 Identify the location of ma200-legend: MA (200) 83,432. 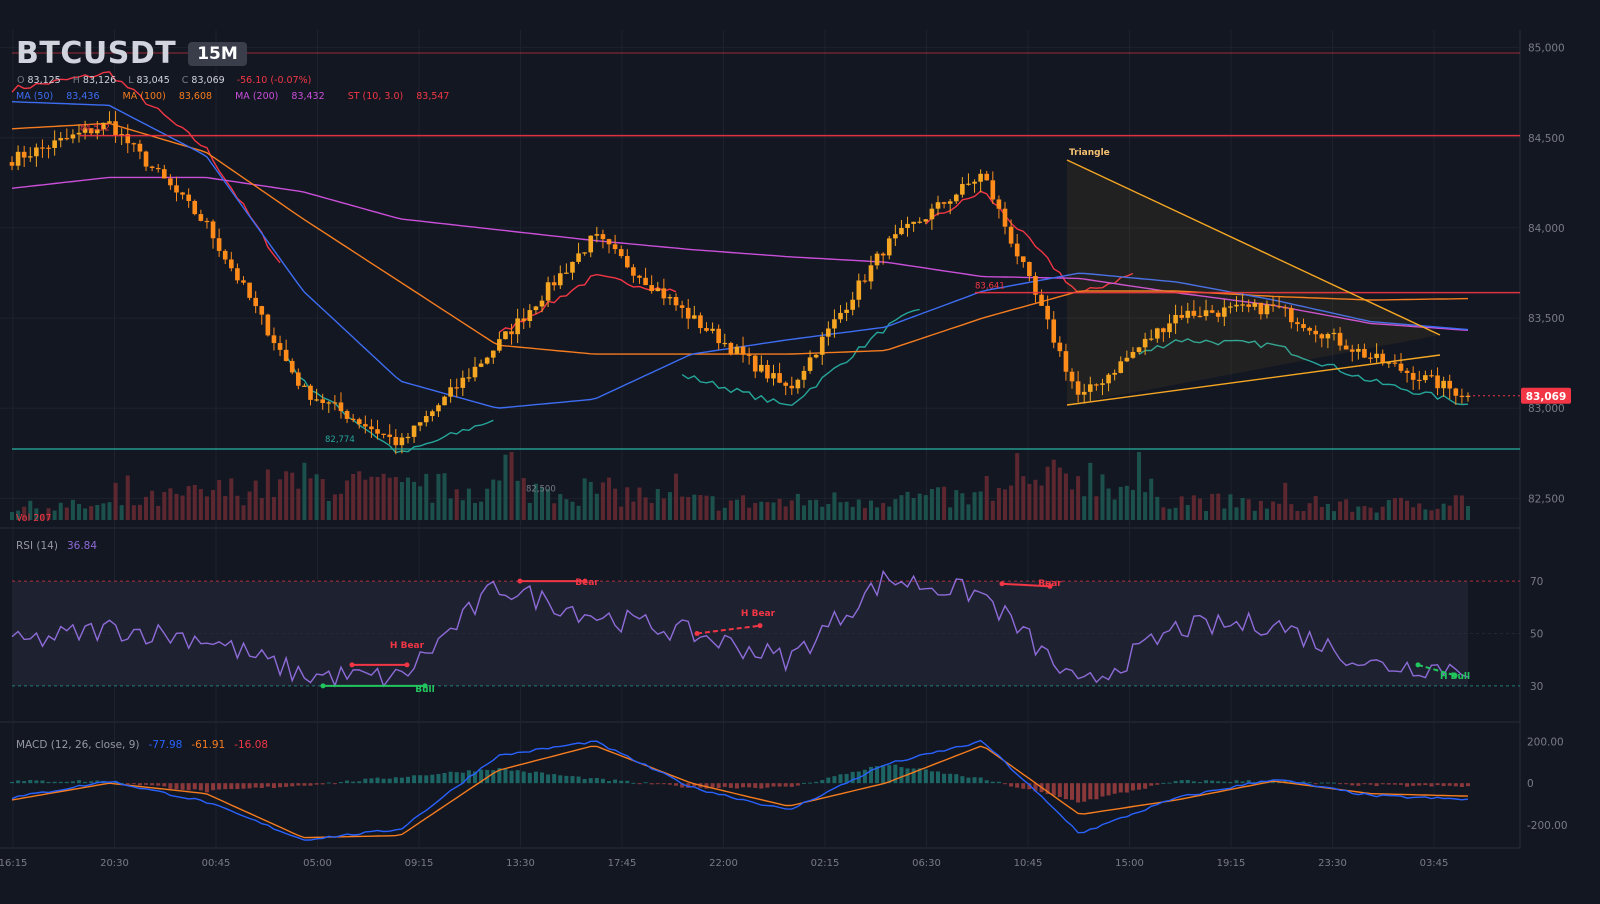
(285, 96).